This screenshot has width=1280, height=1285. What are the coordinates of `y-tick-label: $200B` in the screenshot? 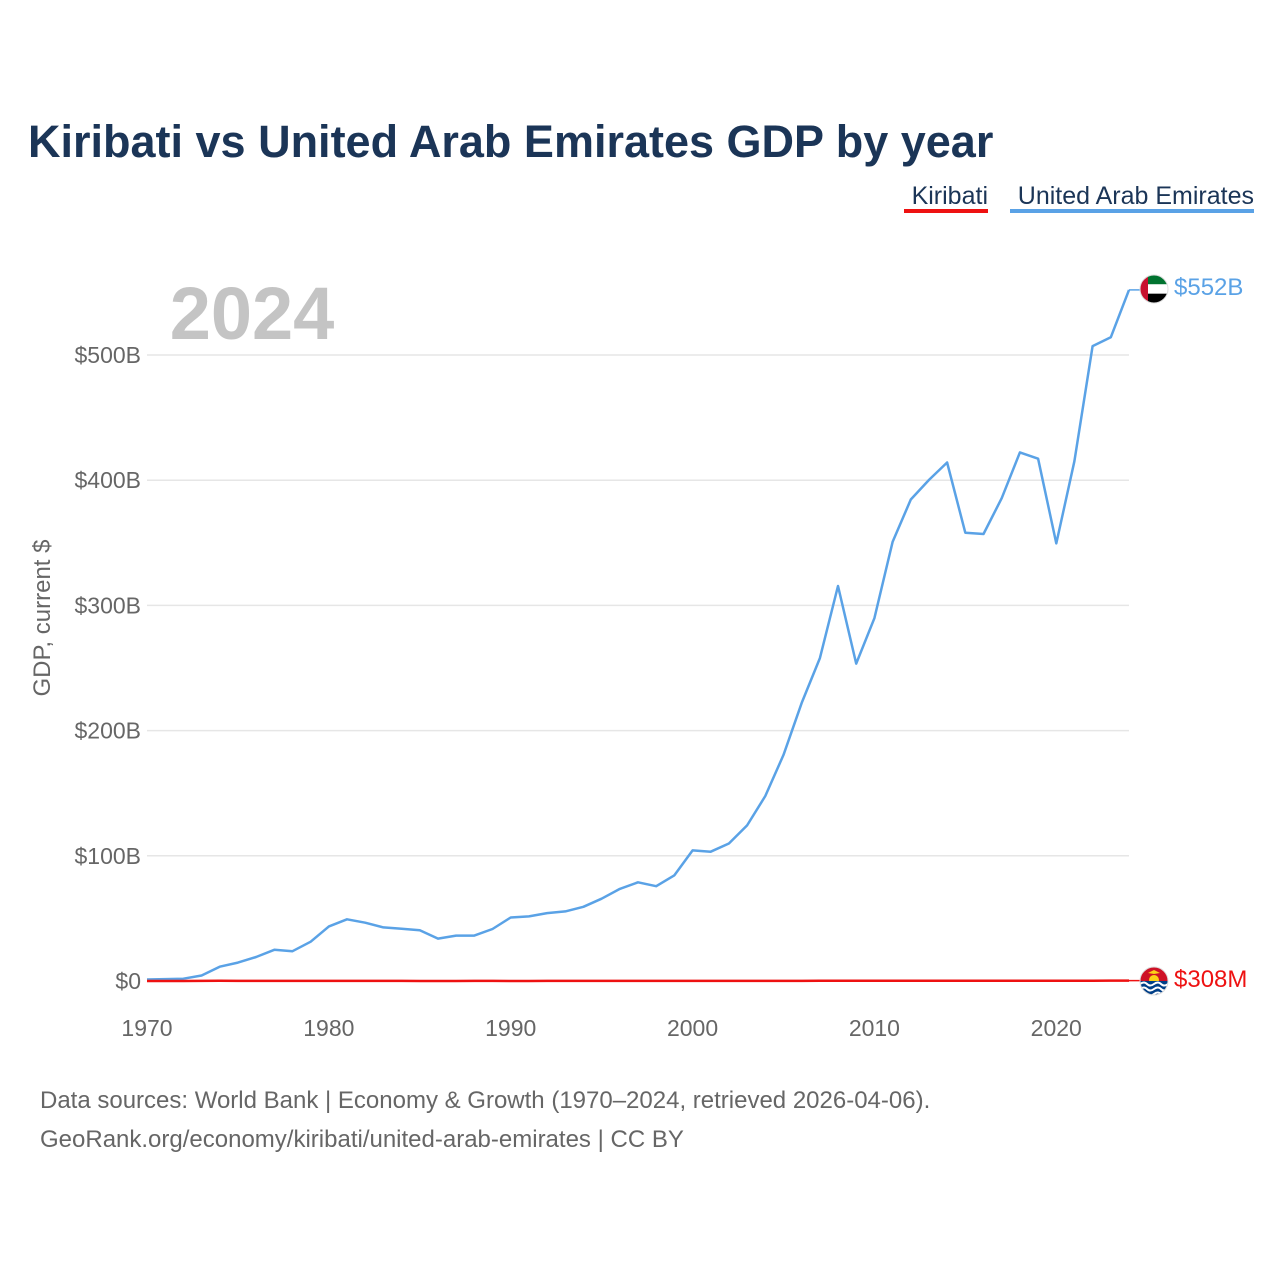 It's located at (107, 731).